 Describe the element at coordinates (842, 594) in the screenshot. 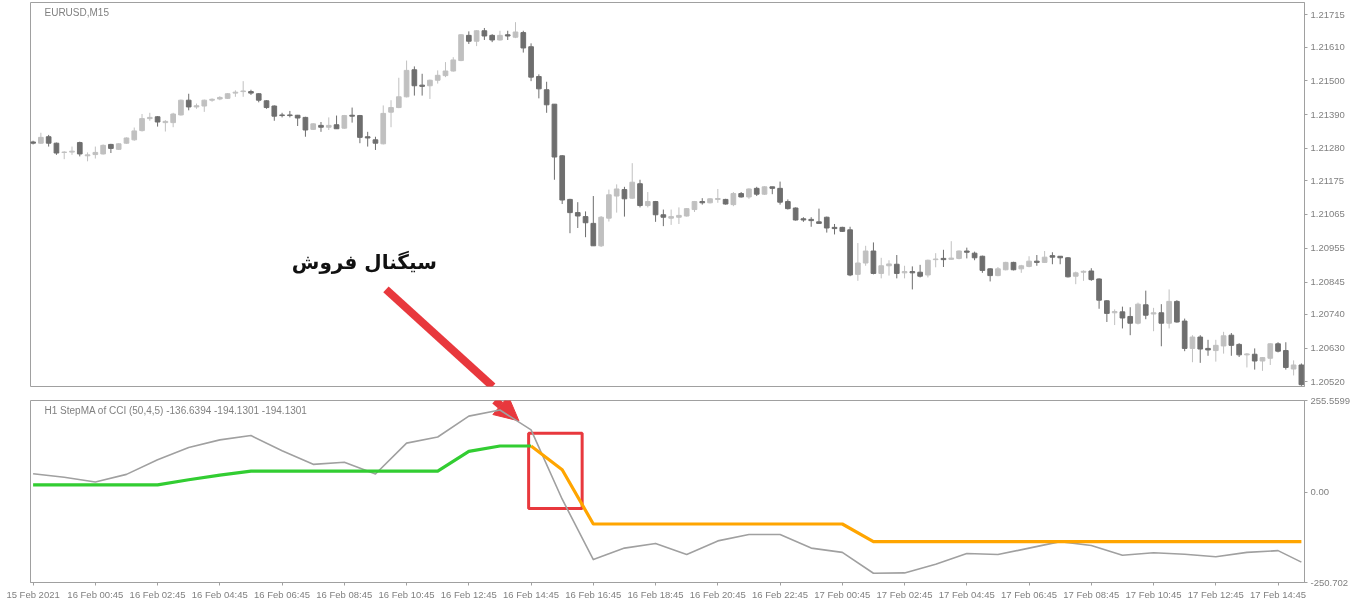

I see `x-tick-label: 17 Feb 00:45` at that location.